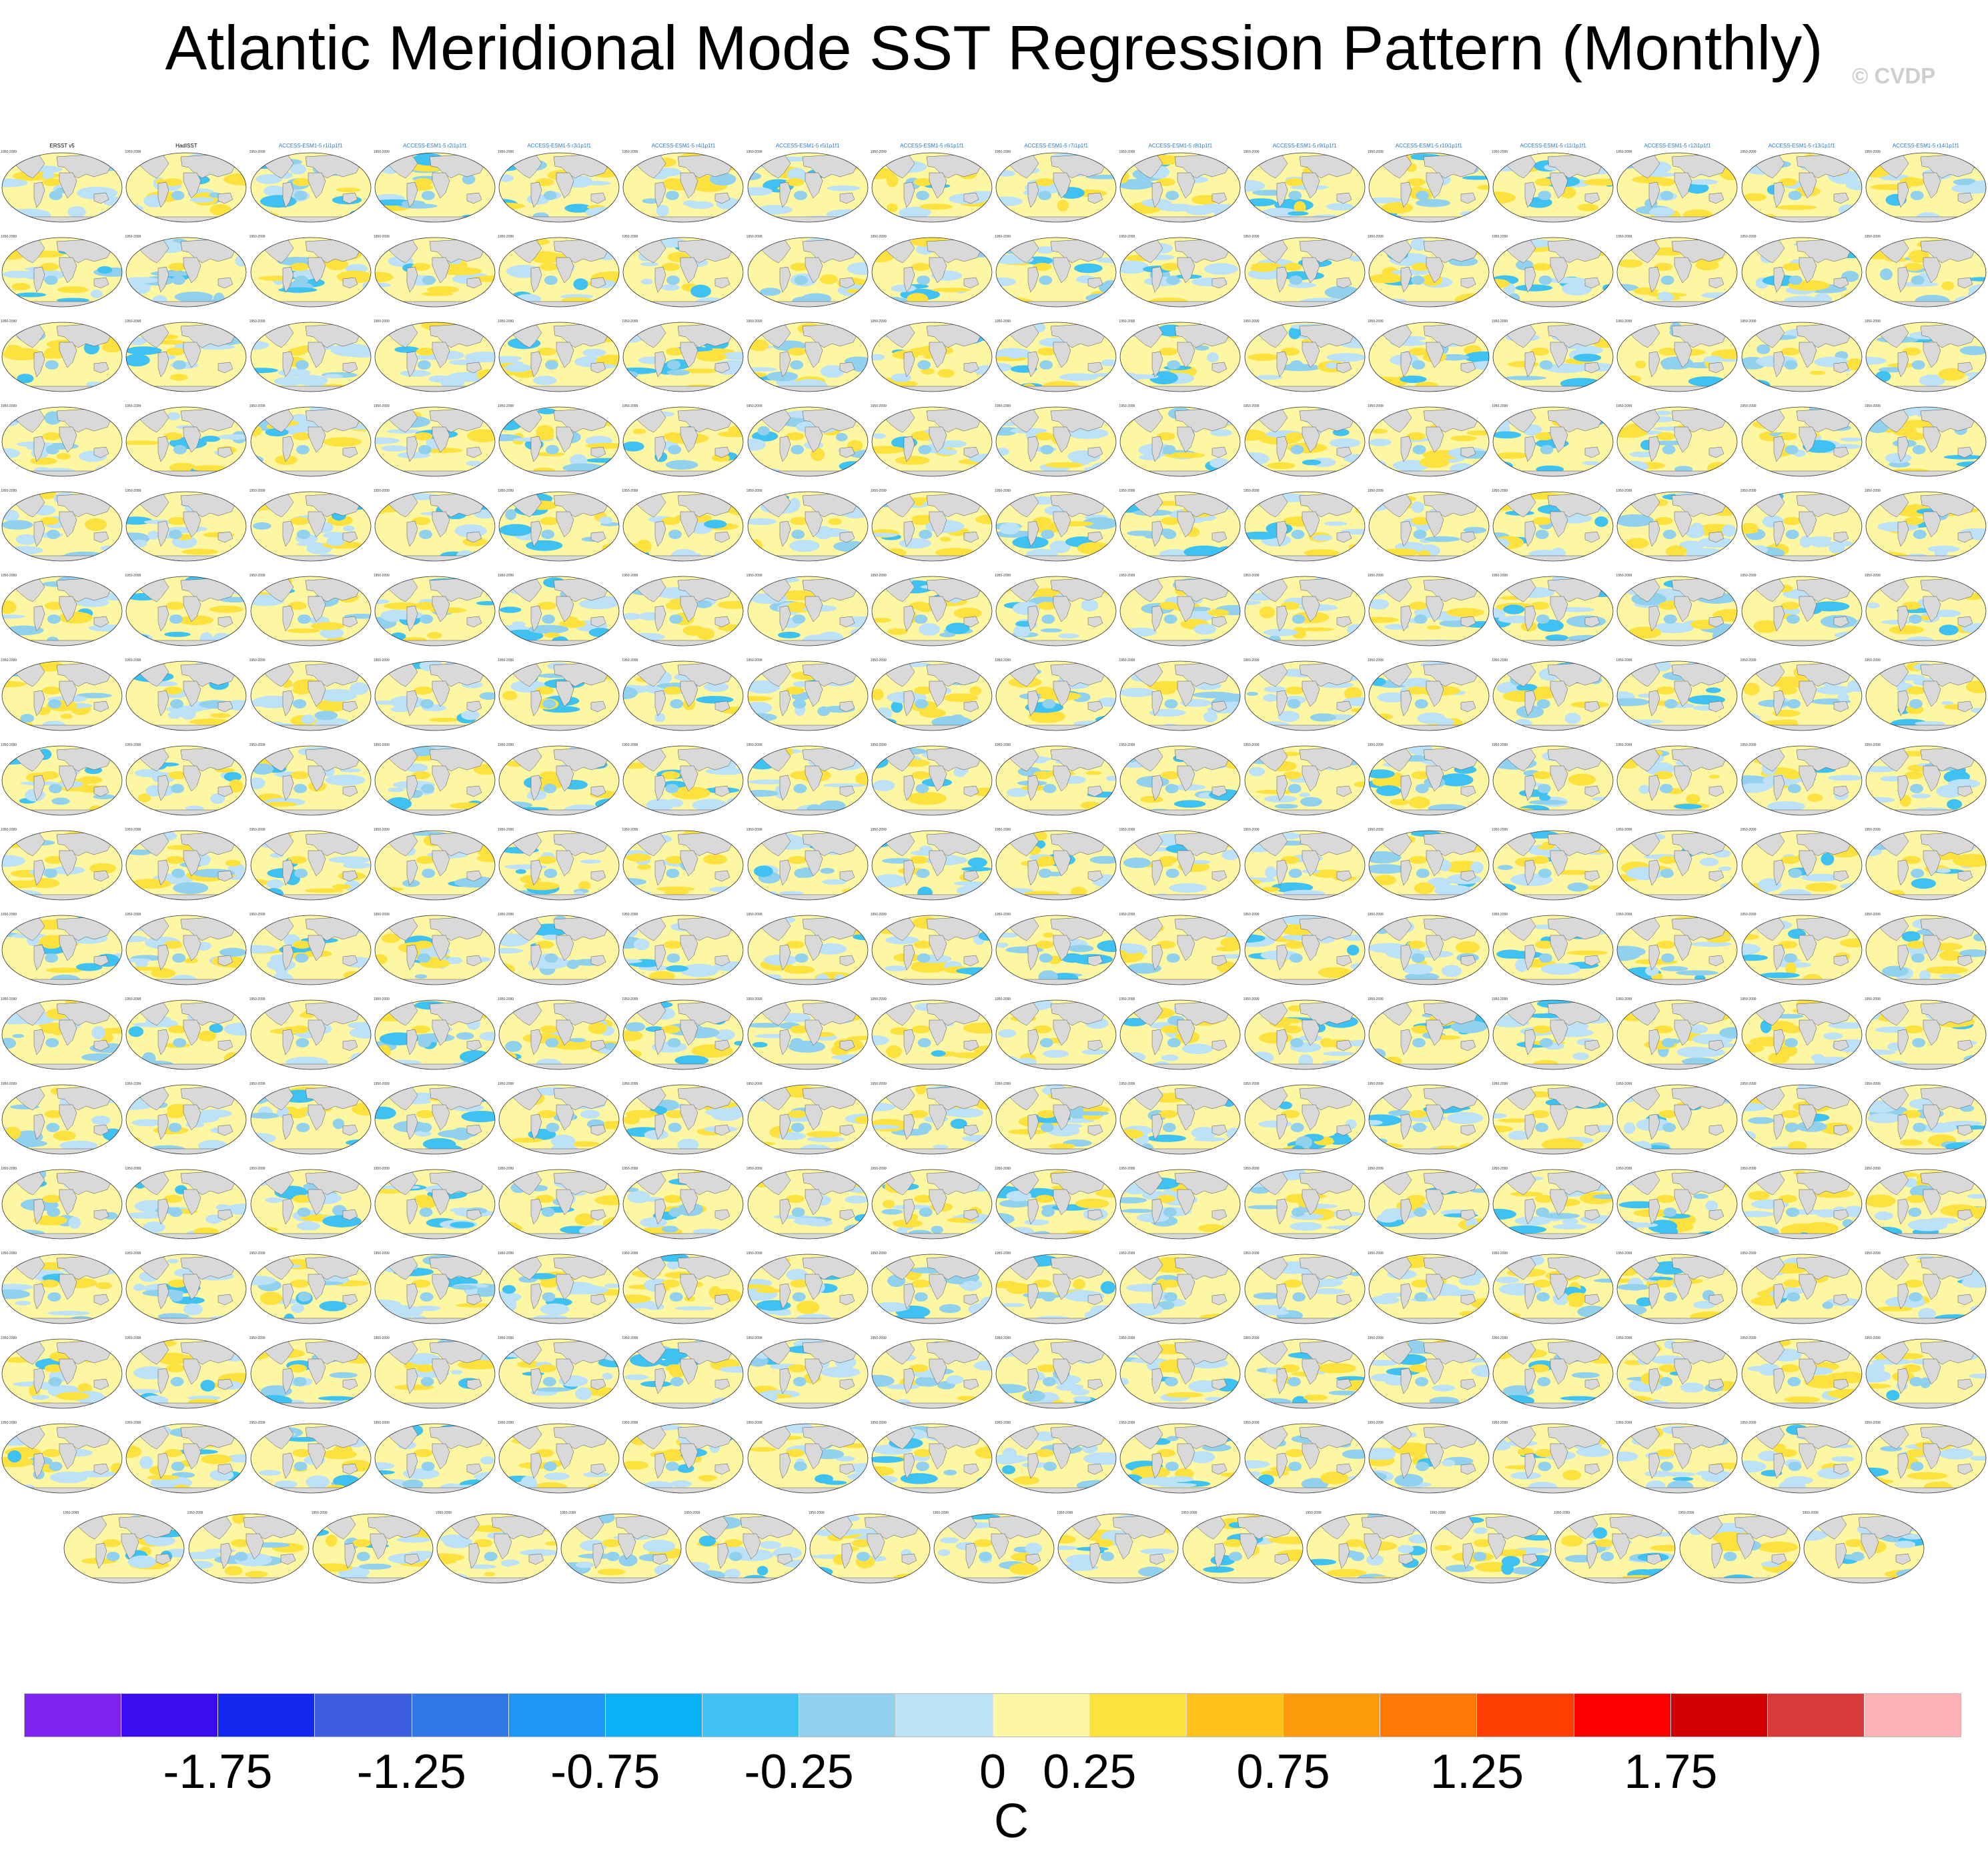  Describe the element at coordinates (1671, 1772) in the screenshot. I see `colorbar-tick-label: 1.75` at that location.